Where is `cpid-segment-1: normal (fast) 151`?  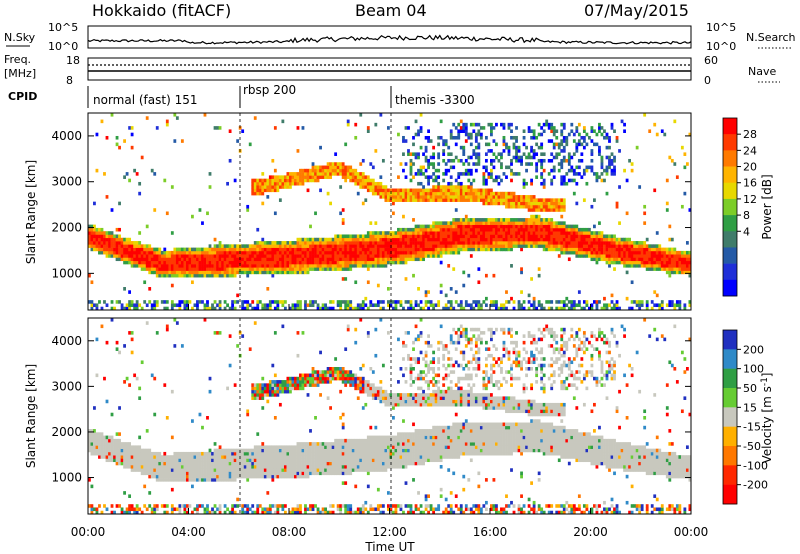 cpid-segment-1: normal (fast) 151 is located at coordinates (145, 100).